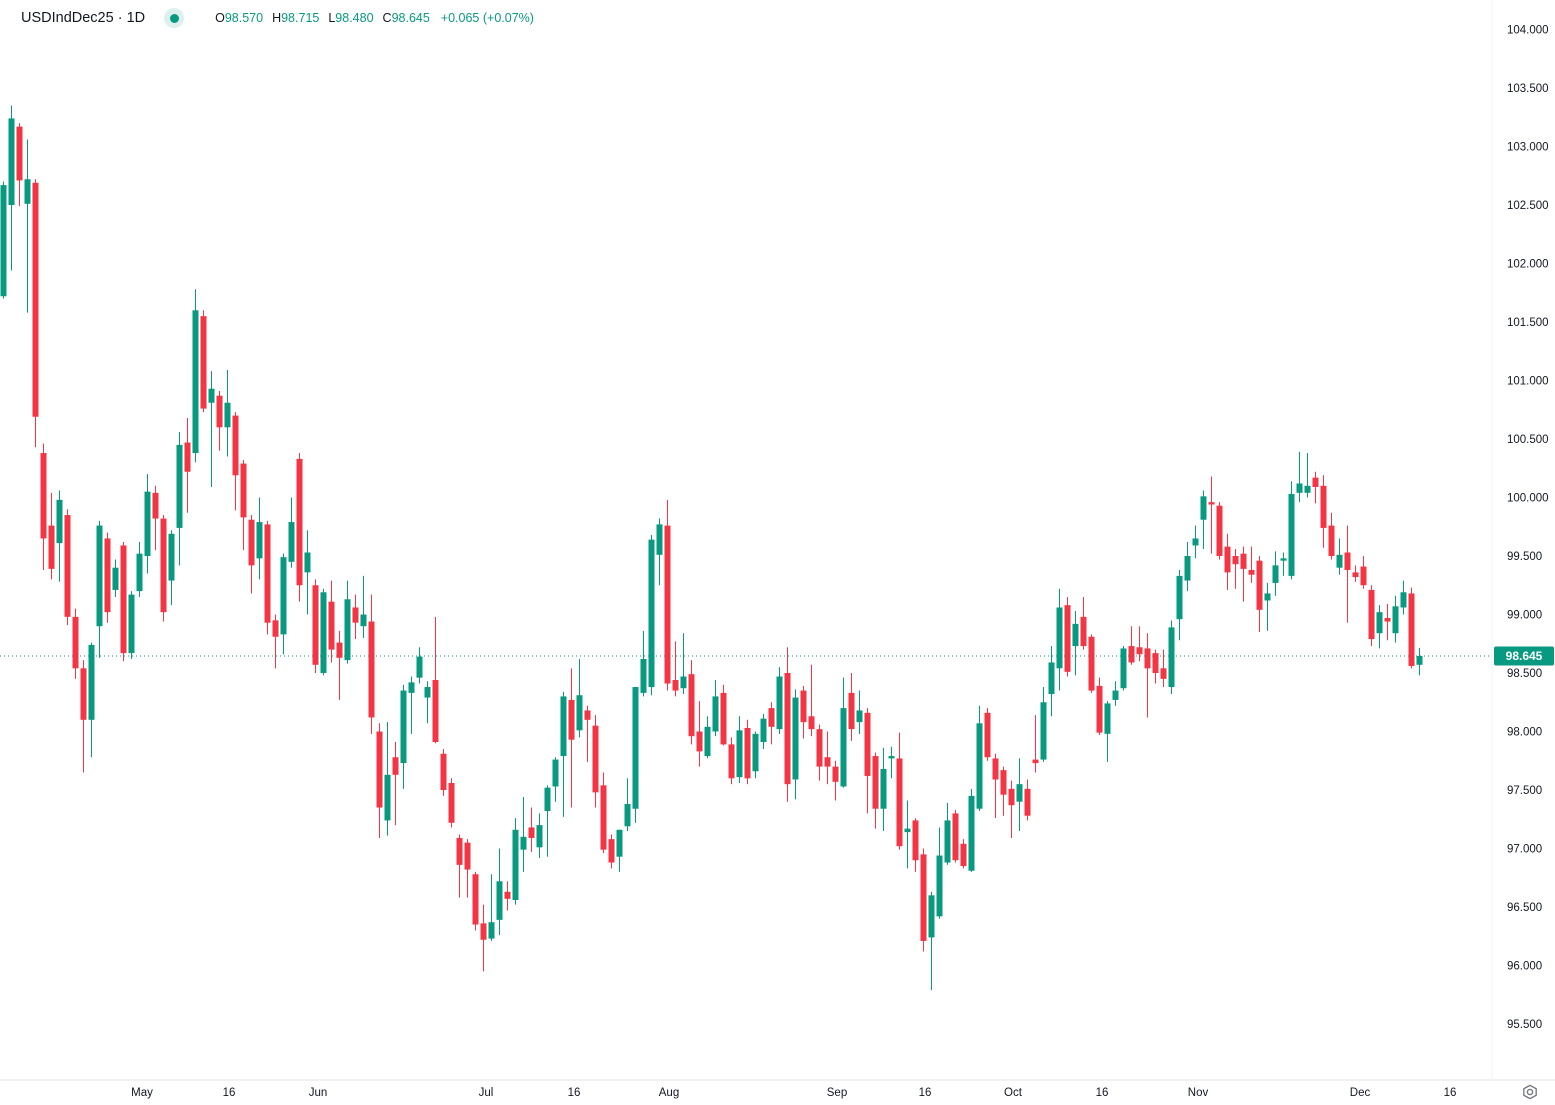 The width and height of the screenshot is (1555, 1105). Describe the element at coordinates (1528, 382) in the screenshot. I see `price-axis-label: 101.000` at that location.